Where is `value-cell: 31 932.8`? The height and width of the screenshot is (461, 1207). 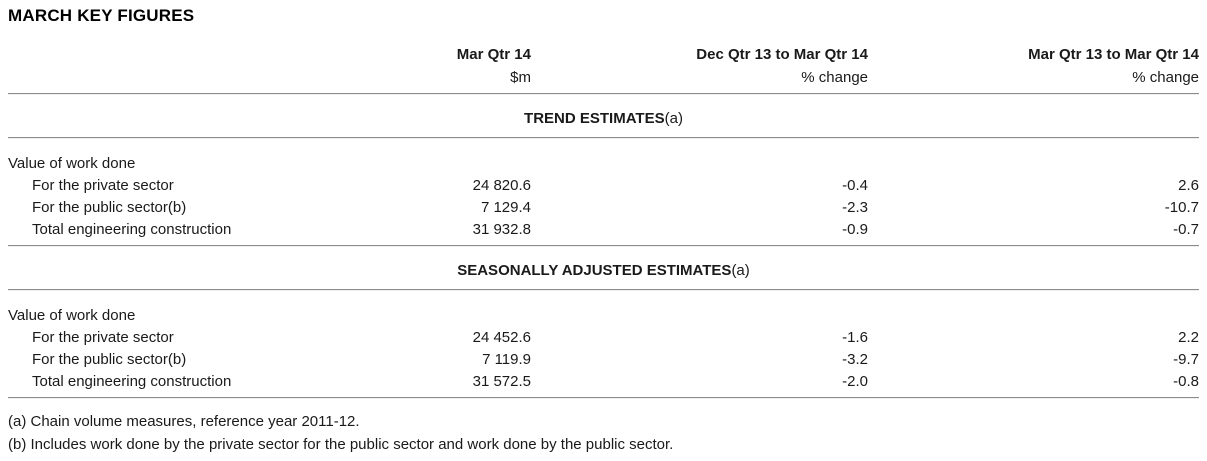 value-cell: 31 932.8 is located at coordinates (501, 229).